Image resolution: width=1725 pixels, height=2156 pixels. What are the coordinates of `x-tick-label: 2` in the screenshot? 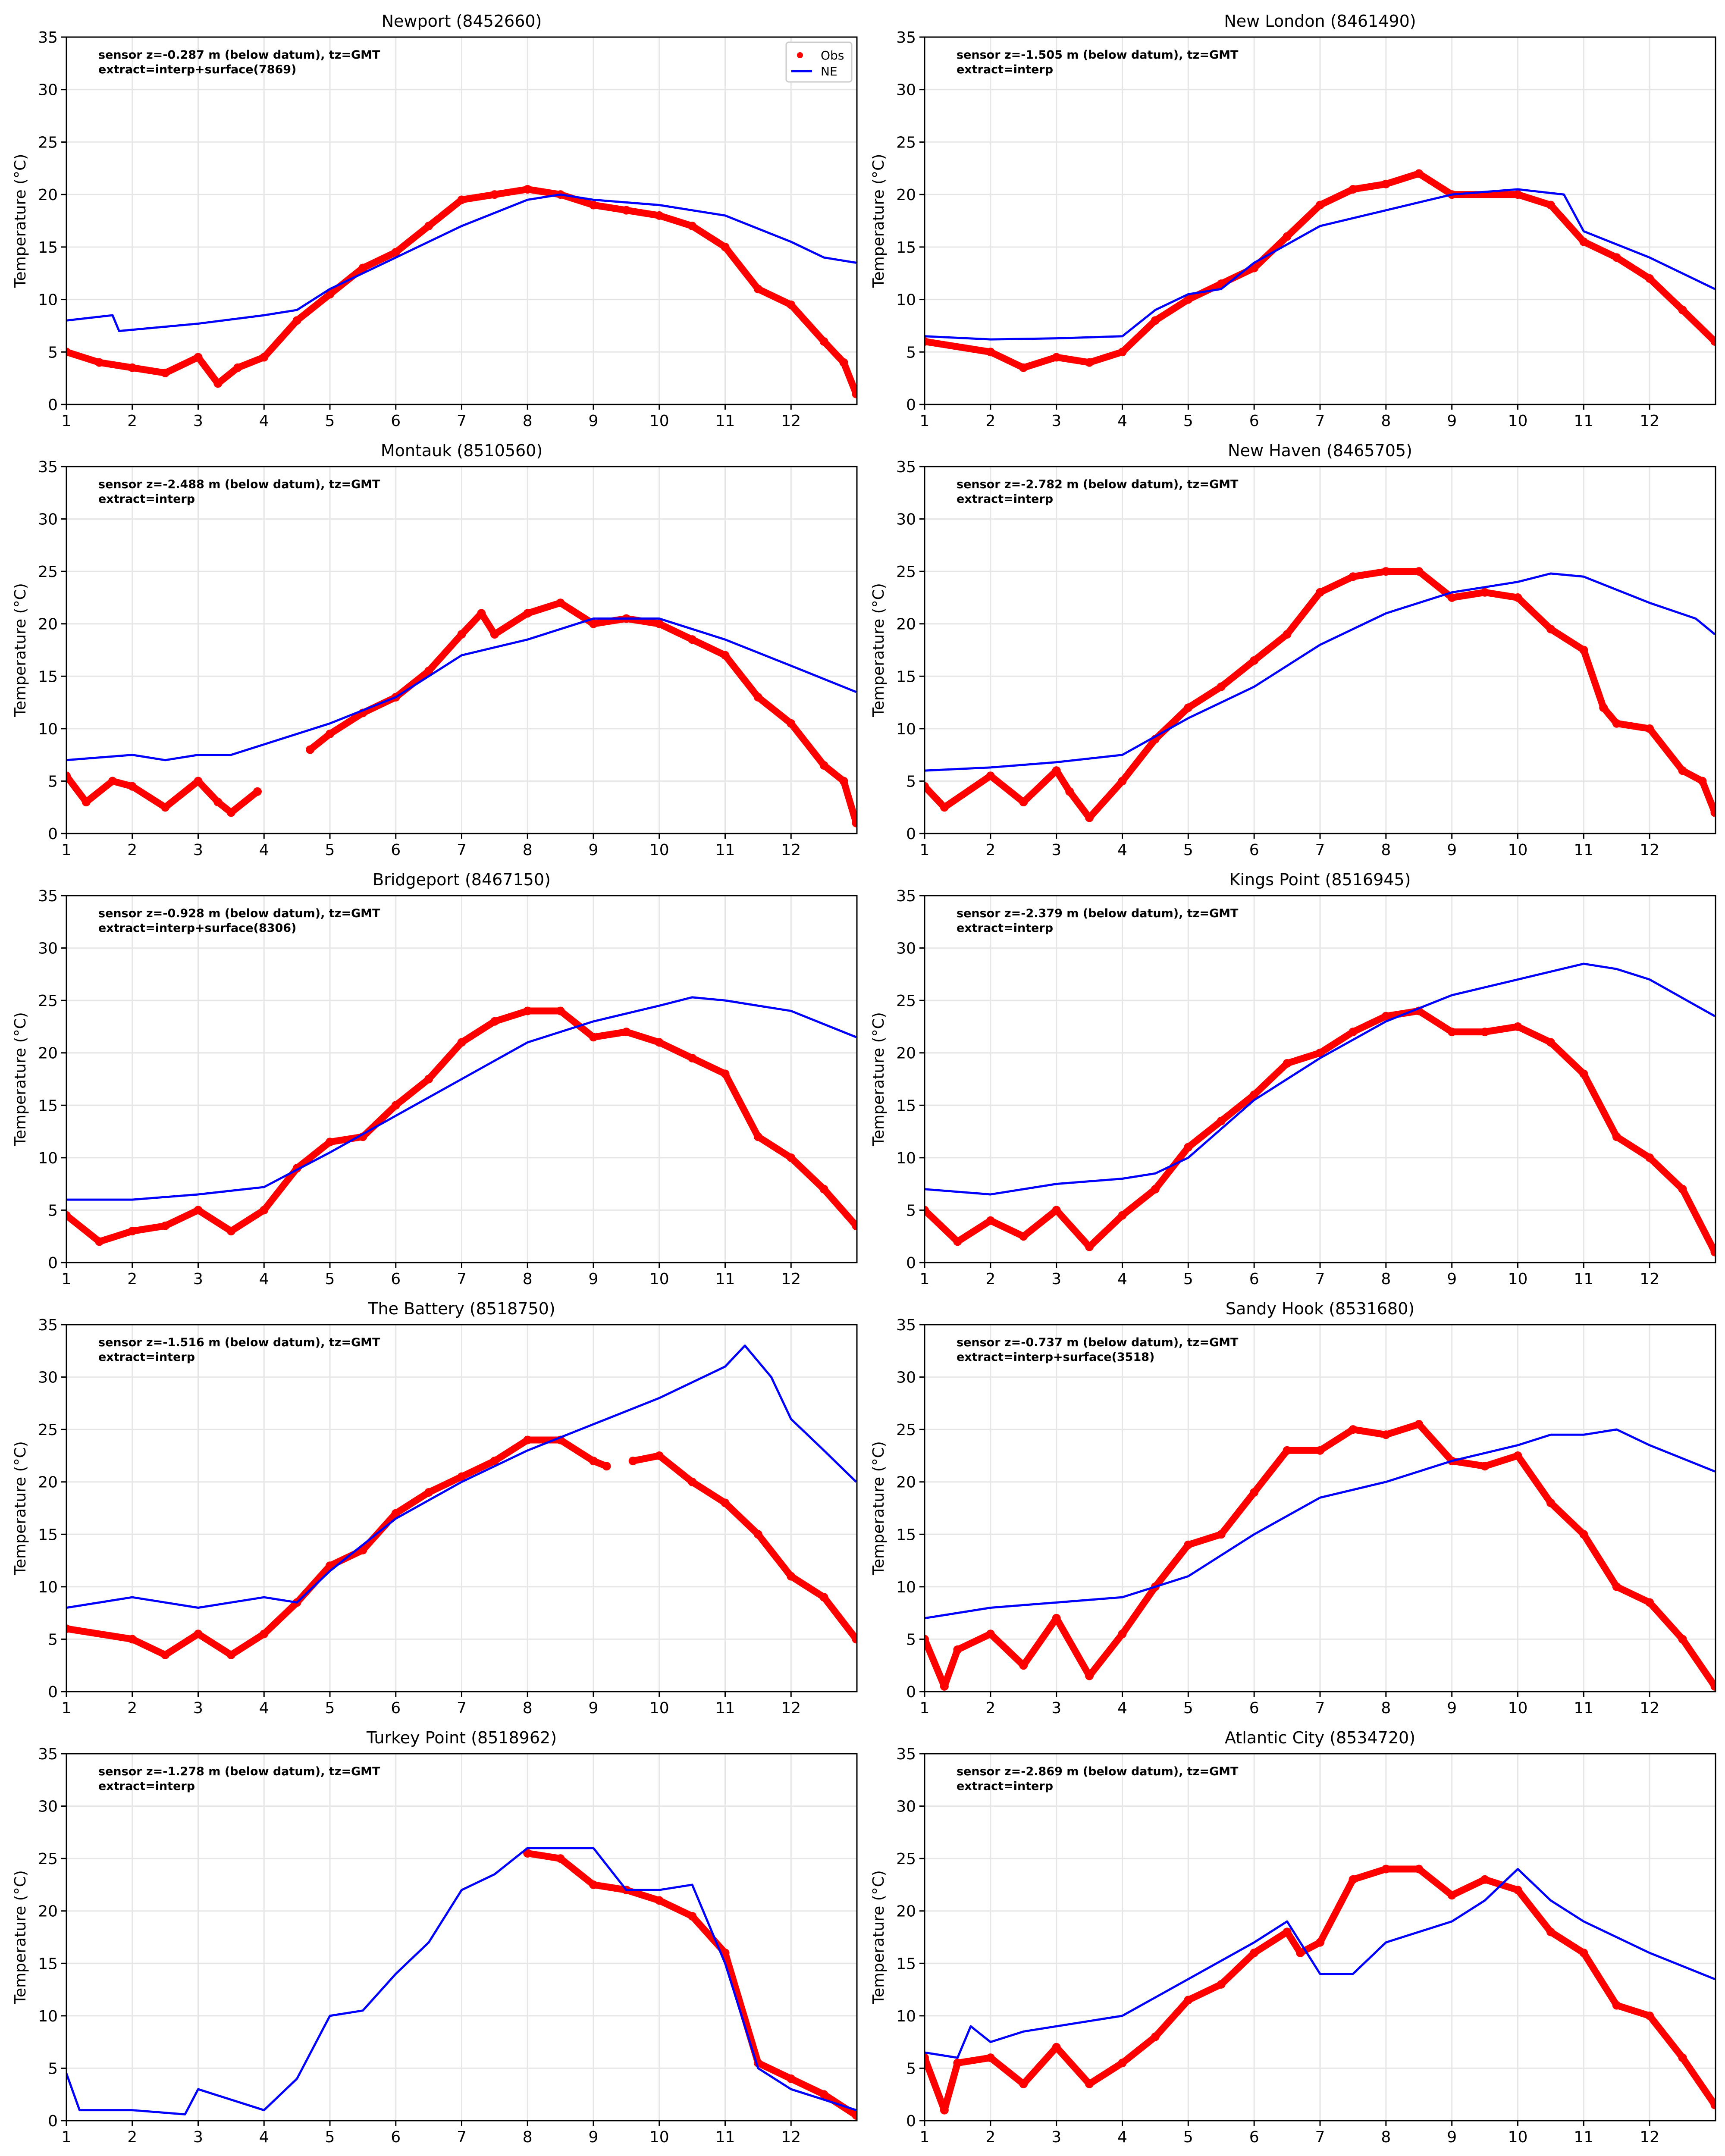 It's located at (132, 421).